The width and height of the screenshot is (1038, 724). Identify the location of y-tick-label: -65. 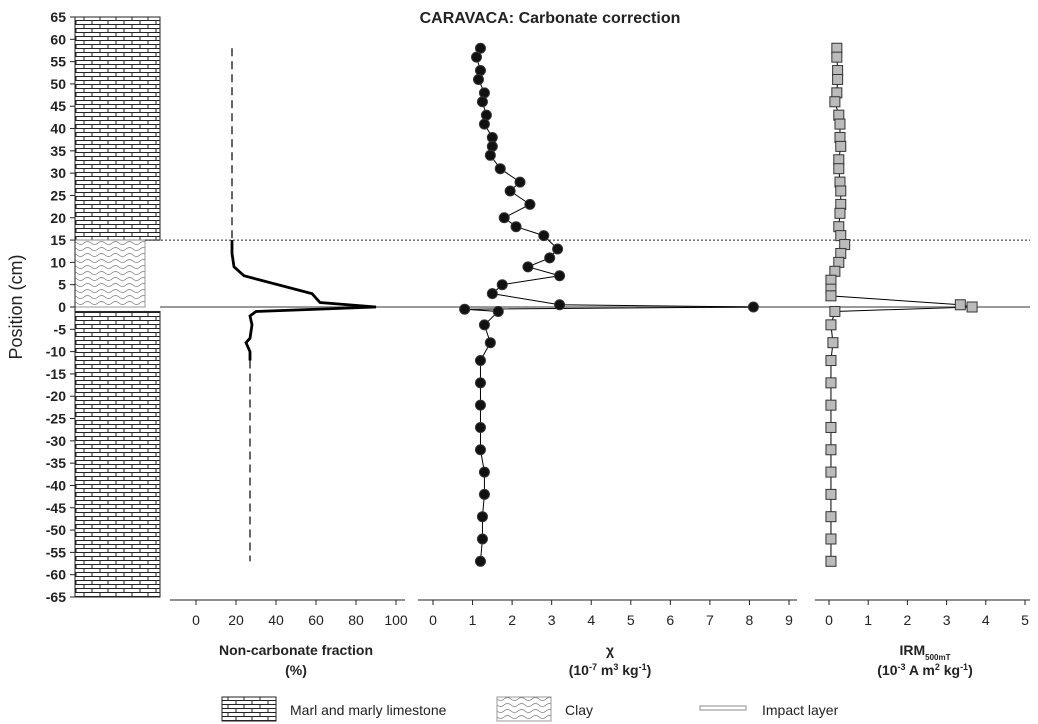
(56, 597).